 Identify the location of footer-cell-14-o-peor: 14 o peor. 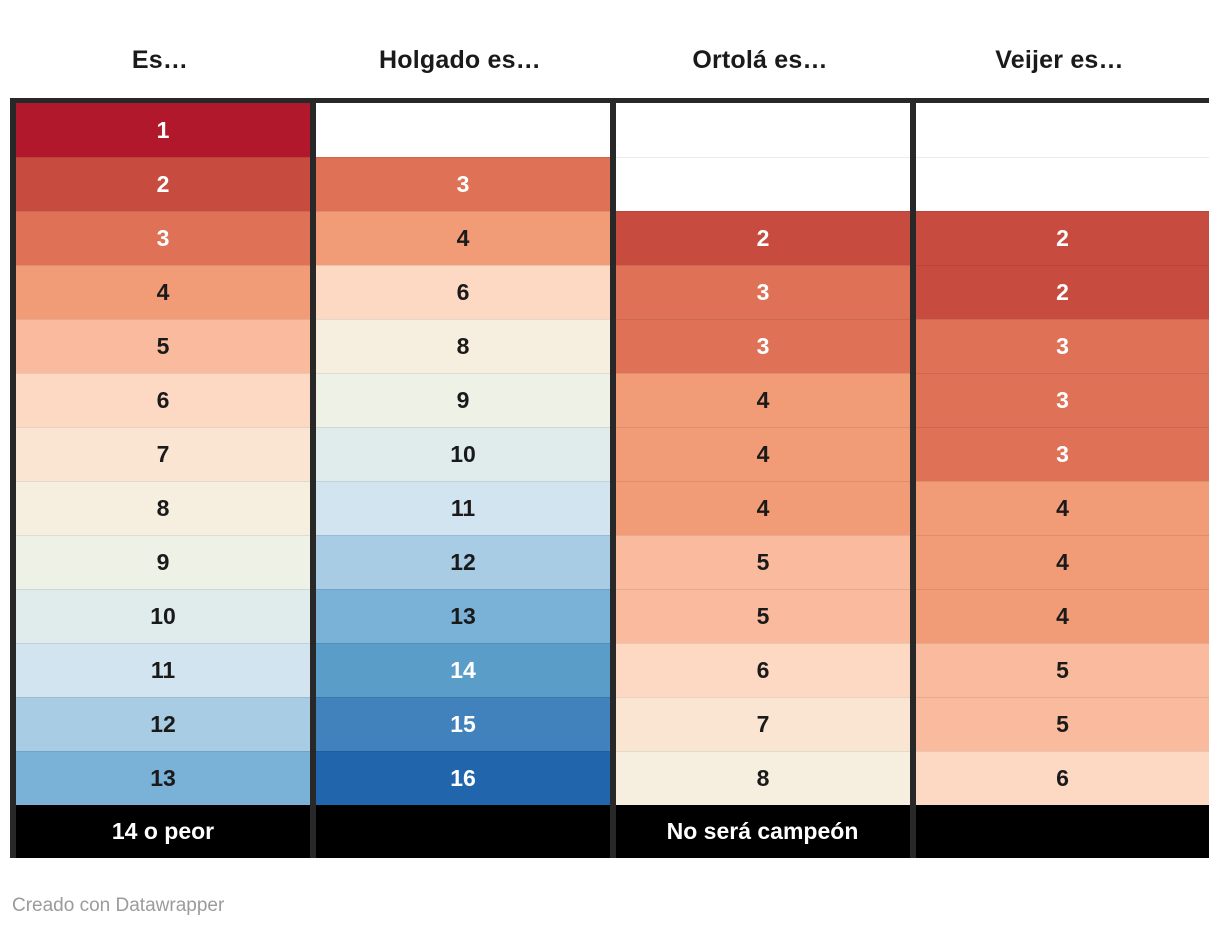
(163, 831).